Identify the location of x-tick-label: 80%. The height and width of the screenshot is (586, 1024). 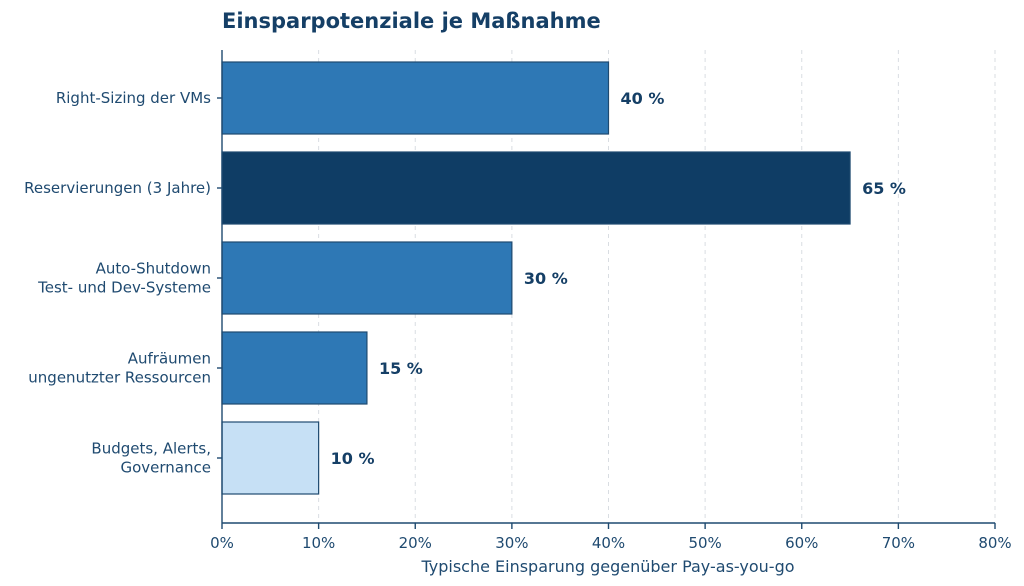
(994, 543).